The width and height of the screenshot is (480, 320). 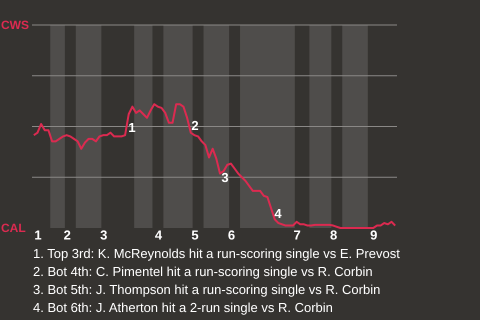 What do you see at coordinates (216, 253) in the screenshot?
I see `text: 1. Top 3rd: K. McReynolds hit a run-scoring single vs E. Prevost` at bounding box center [216, 253].